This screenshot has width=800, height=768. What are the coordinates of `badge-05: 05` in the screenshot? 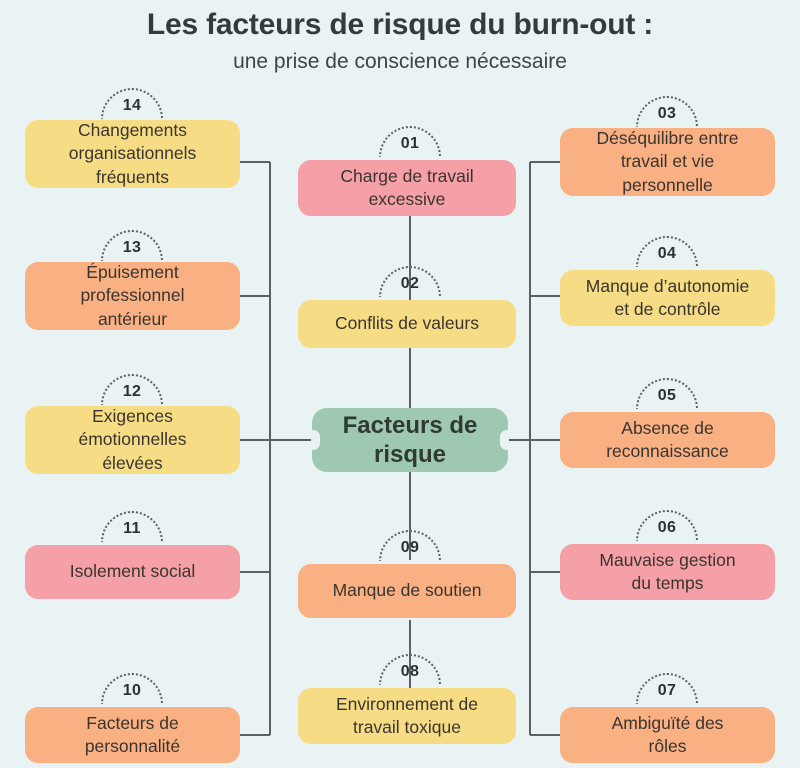 It's located at (667, 395).